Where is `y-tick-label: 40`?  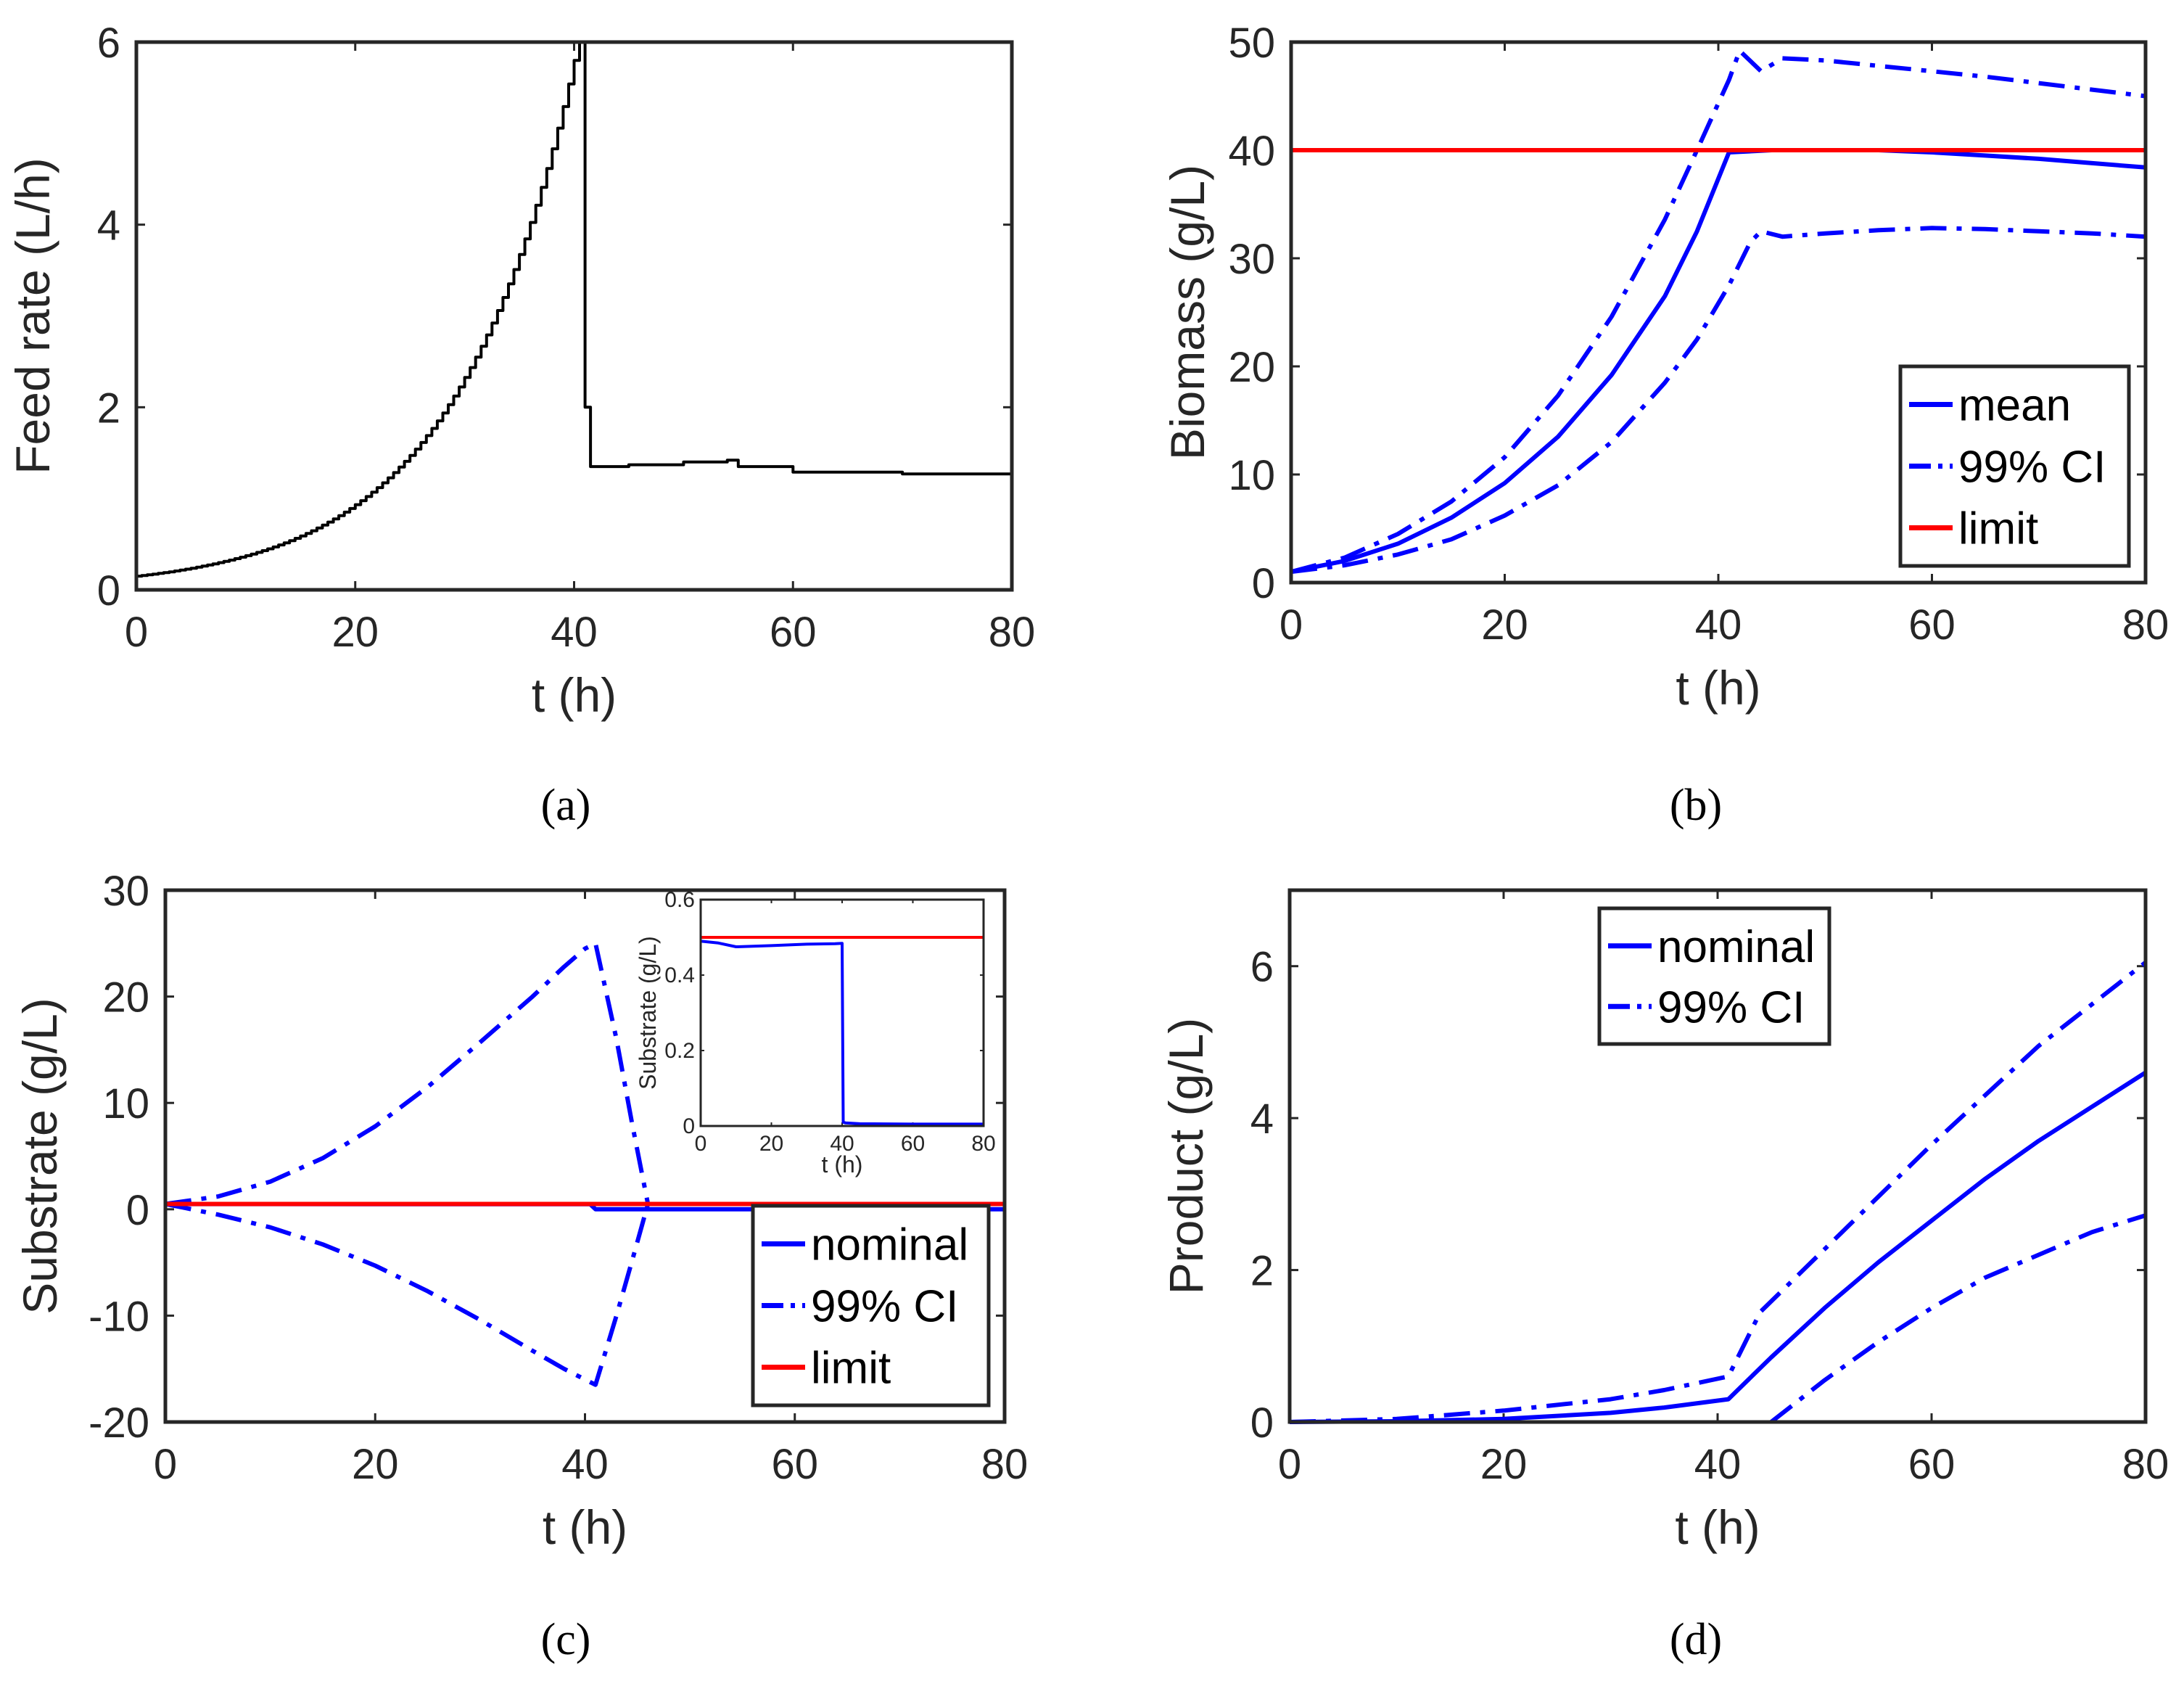
y-tick-label: 40 is located at coordinates (1251, 152).